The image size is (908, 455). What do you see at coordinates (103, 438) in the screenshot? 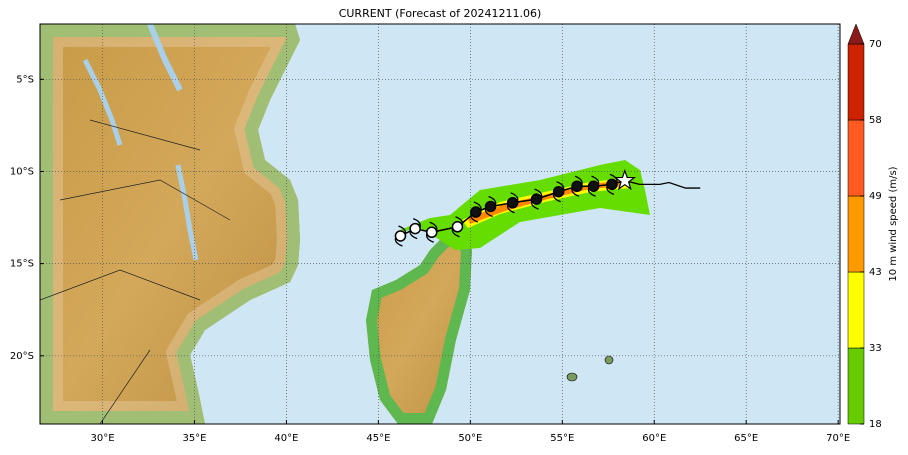
I see `x-tick-label: 30°E` at bounding box center [103, 438].